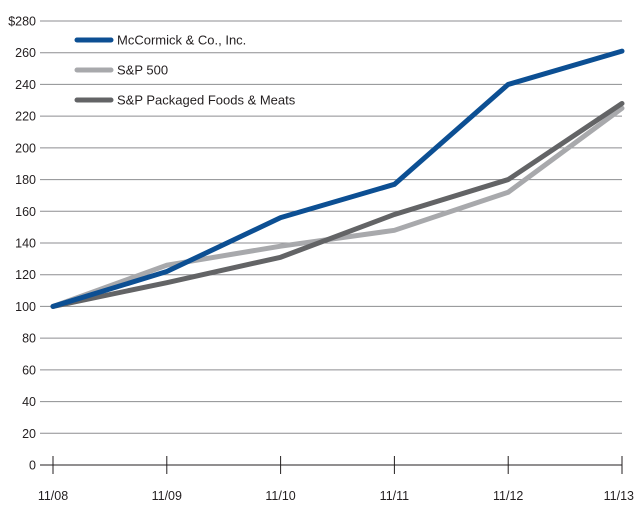  What do you see at coordinates (206, 100) in the screenshot?
I see `legend-label: S&P Packaged Foods & Meats` at bounding box center [206, 100].